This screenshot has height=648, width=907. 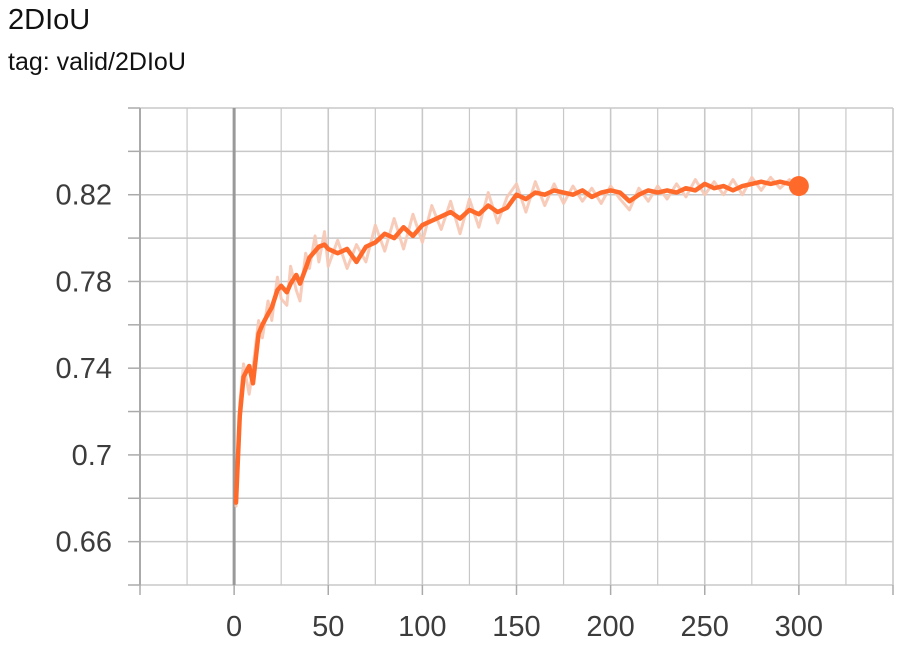 What do you see at coordinates (234, 627) in the screenshot?
I see `x-tick-label: 0` at bounding box center [234, 627].